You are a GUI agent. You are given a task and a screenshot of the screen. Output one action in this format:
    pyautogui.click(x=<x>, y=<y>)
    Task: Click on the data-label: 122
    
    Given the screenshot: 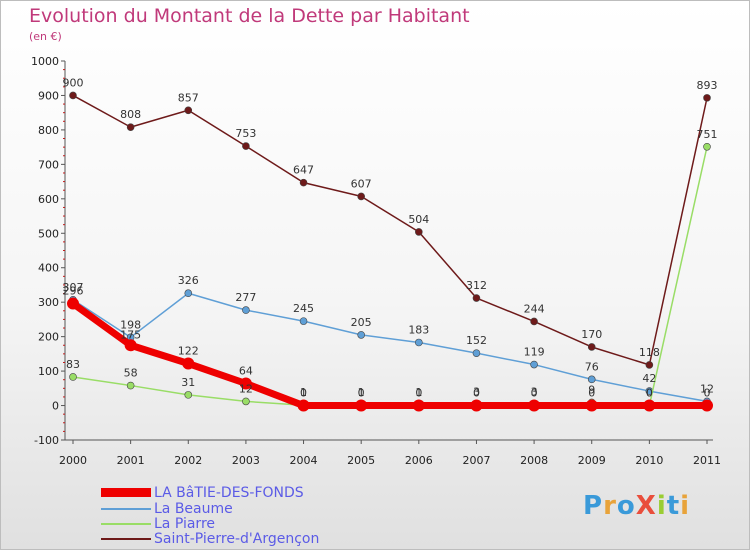 What is the action you would take?
    pyautogui.click(x=188, y=351)
    